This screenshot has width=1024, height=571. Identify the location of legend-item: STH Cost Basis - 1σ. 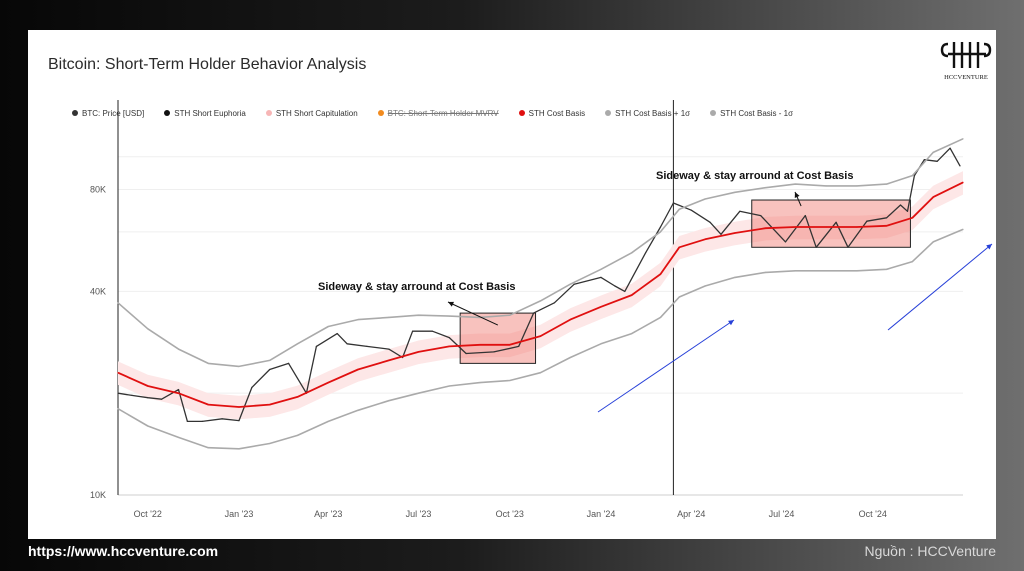
(751, 113).